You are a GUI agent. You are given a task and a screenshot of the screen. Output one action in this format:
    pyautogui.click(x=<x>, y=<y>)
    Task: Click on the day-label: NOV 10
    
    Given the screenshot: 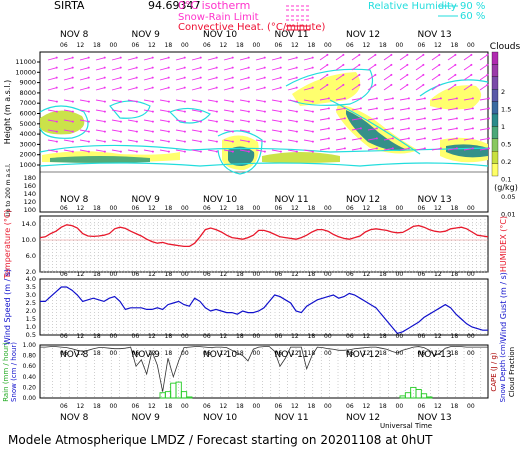 What is the action you would take?
    pyautogui.click(x=220, y=200)
    